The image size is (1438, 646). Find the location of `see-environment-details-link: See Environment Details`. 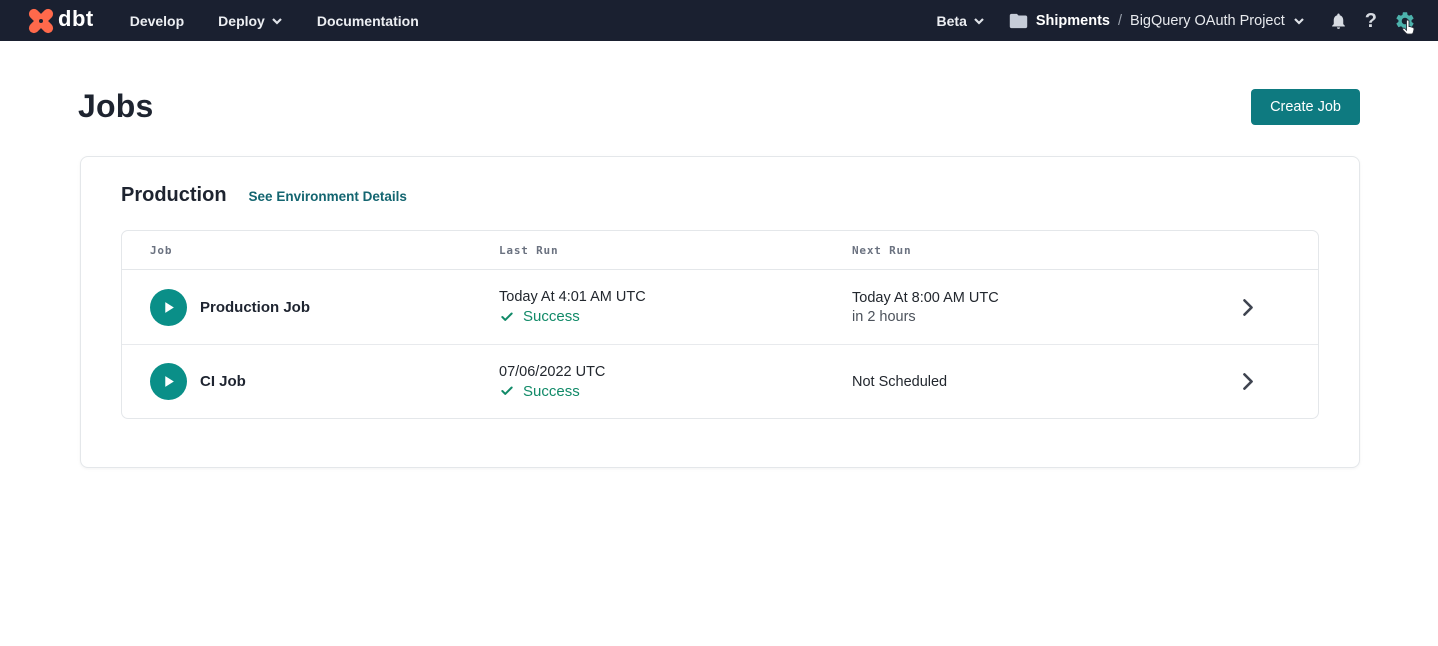

see-environment-details-link: See Environment Details is located at coordinates (327, 196).